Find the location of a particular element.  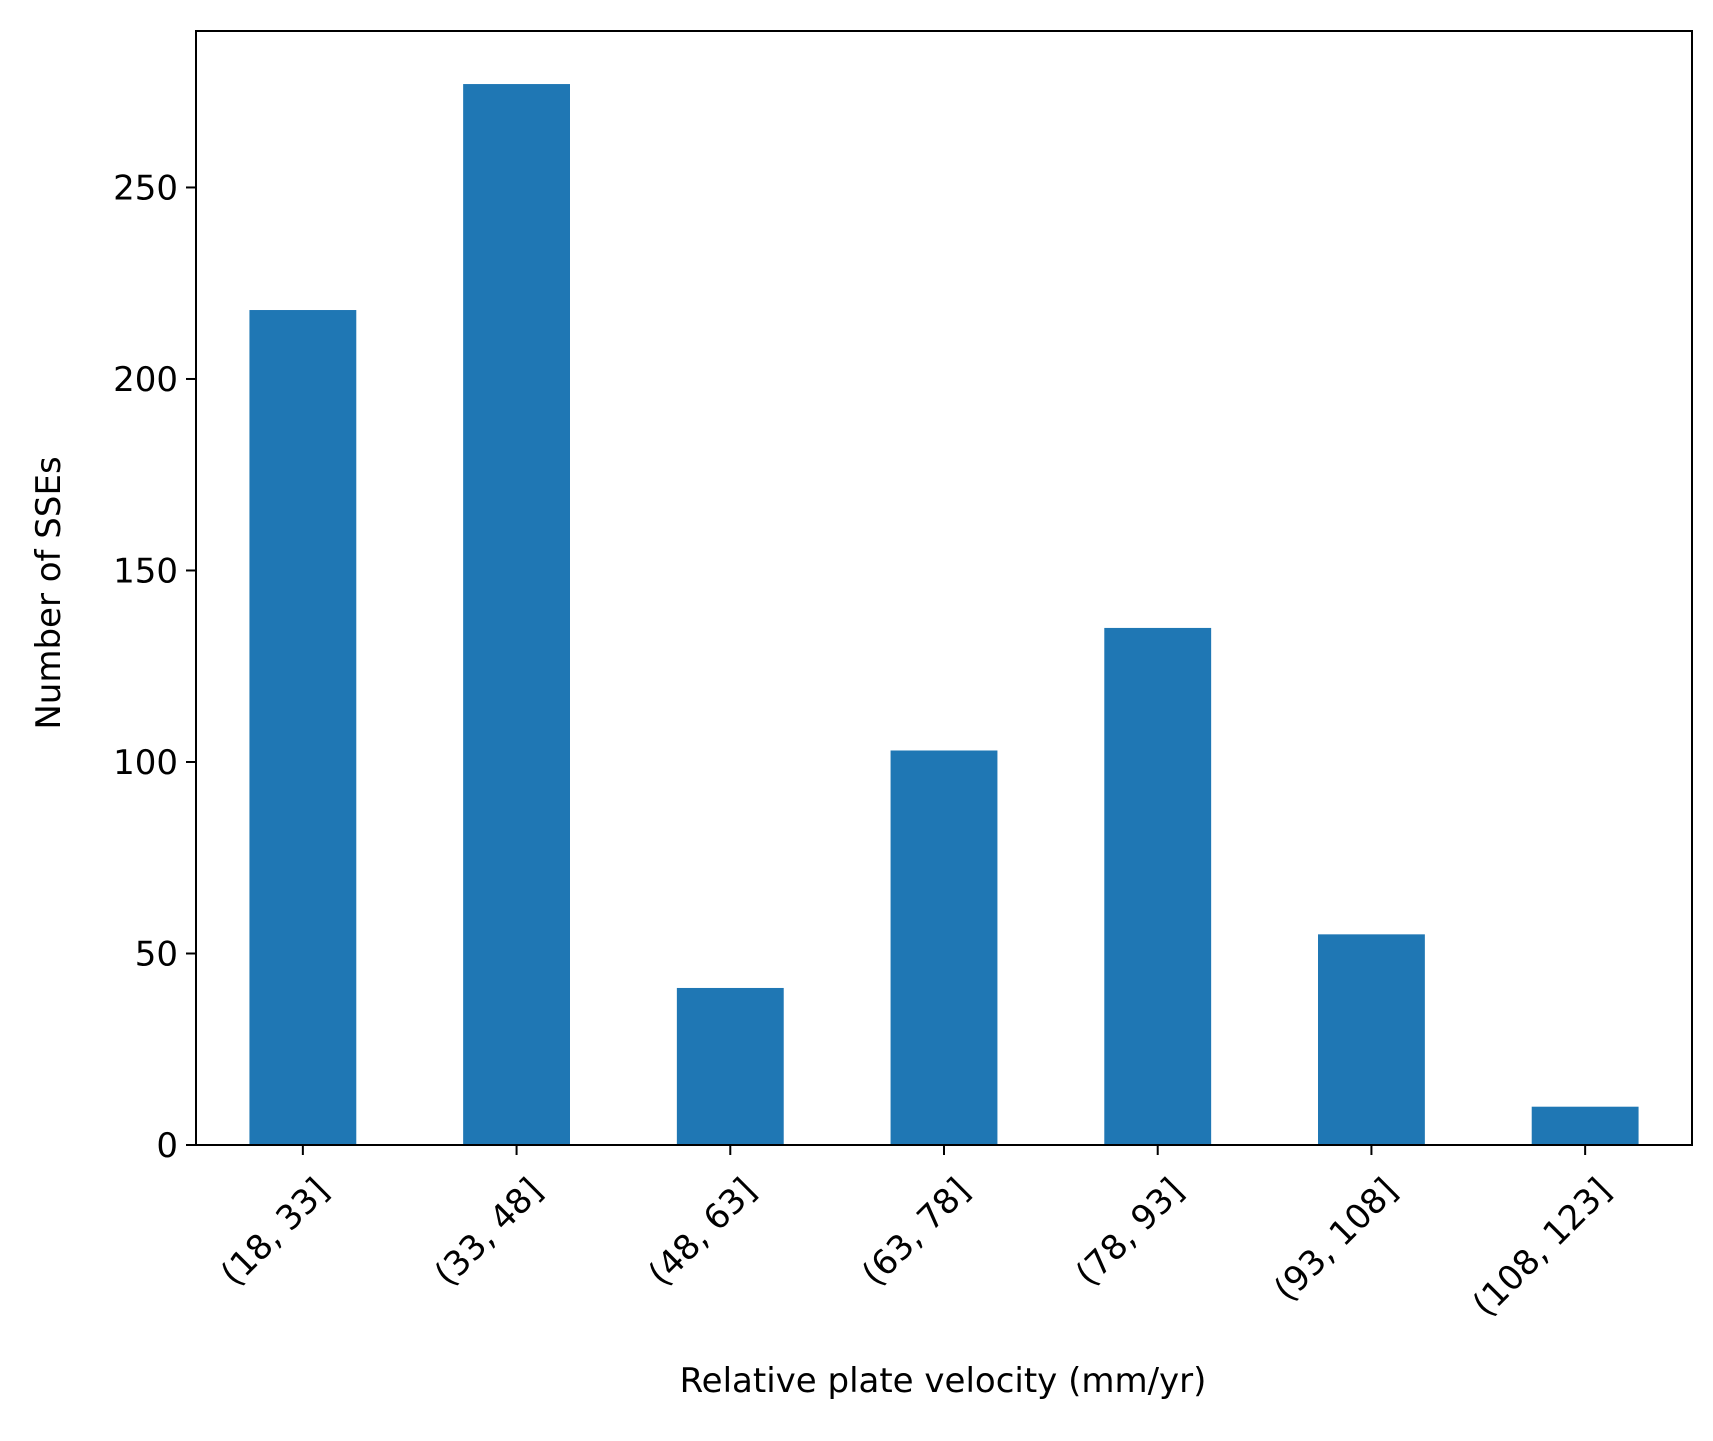

y-tick-label-2: 100 is located at coordinates (145, 763).